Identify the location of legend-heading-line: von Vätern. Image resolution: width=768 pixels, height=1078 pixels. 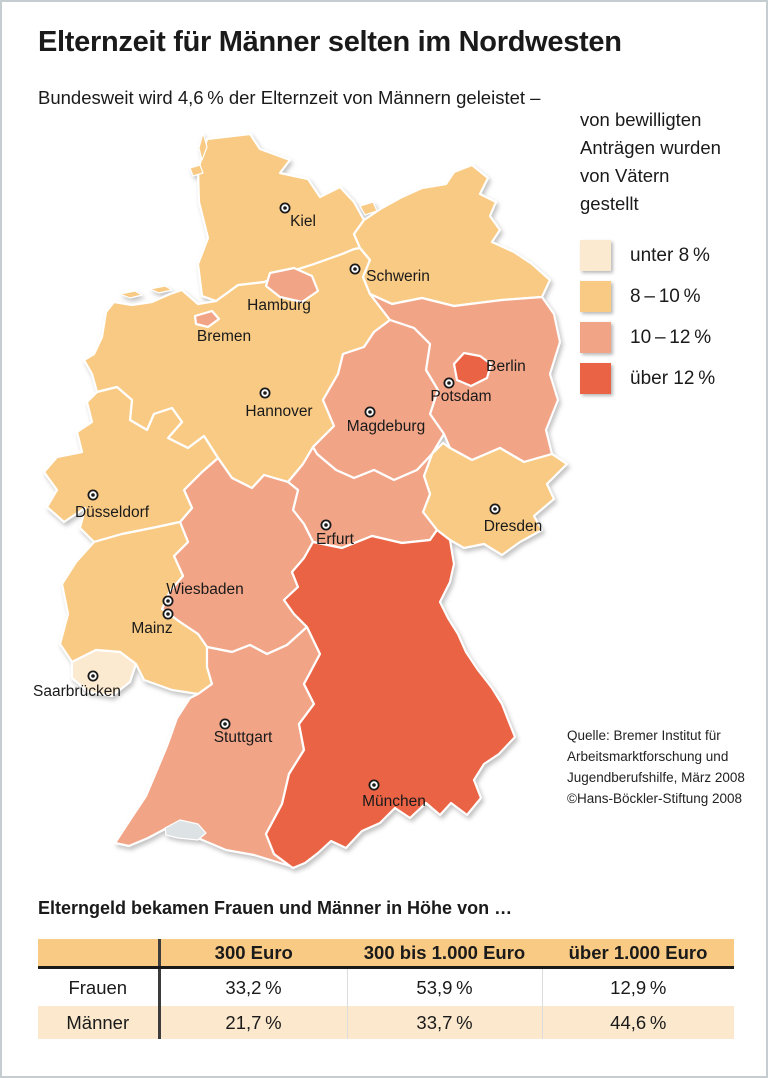
(625, 175).